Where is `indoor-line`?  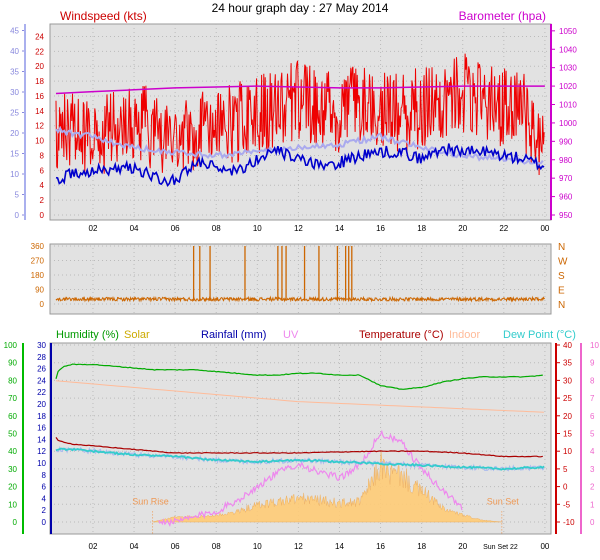
indoor-line is located at coordinates (299, 396).